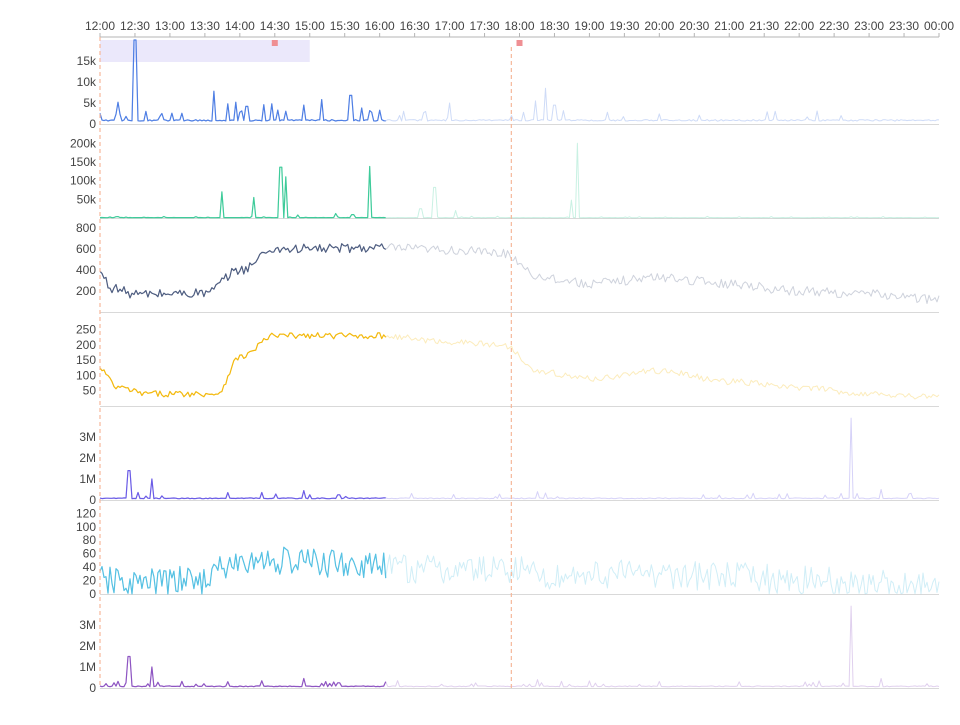 This screenshot has width=960, height=725. Describe the element at coordinates (589, 26) in the screenshot. I see `x-tick-label: 19:00` at that location.